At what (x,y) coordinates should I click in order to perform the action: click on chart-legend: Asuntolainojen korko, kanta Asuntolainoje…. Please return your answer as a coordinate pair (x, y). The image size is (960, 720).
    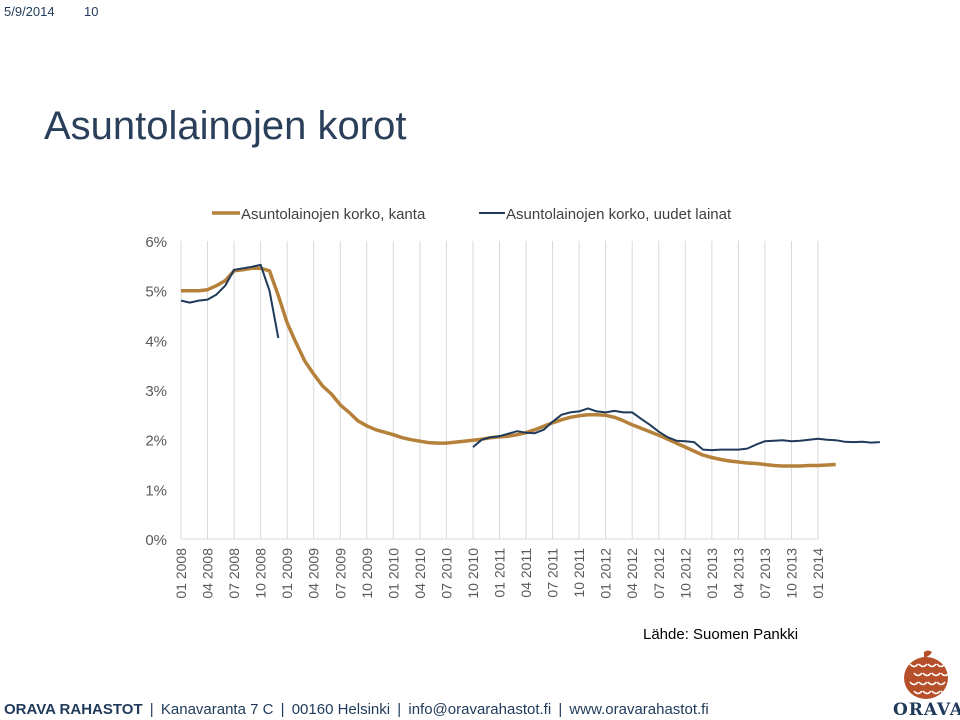
    Looking at the image, I should click on (472, 214).